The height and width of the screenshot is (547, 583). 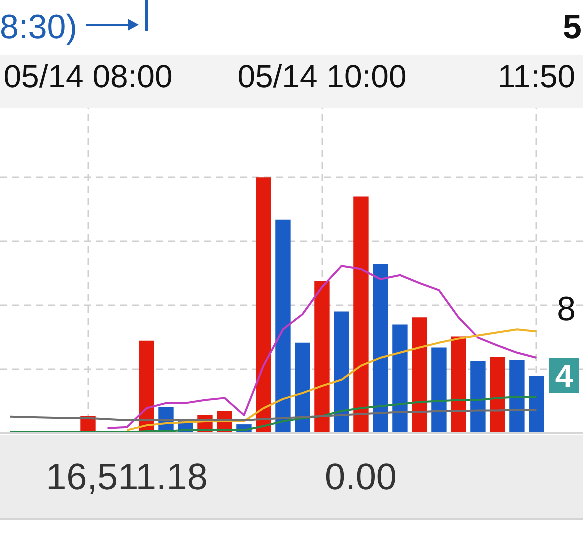 I want to click on text: 8:30), so click(x=39, y=28).